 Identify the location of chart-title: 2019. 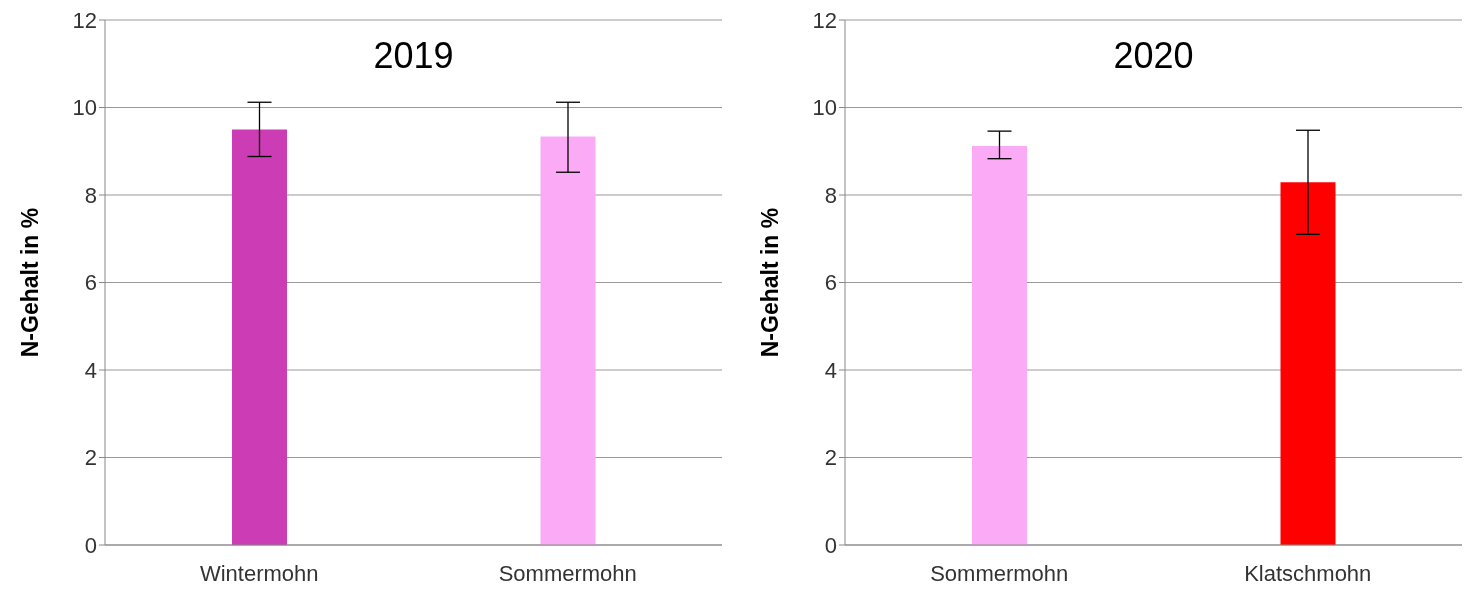
(413, 56).